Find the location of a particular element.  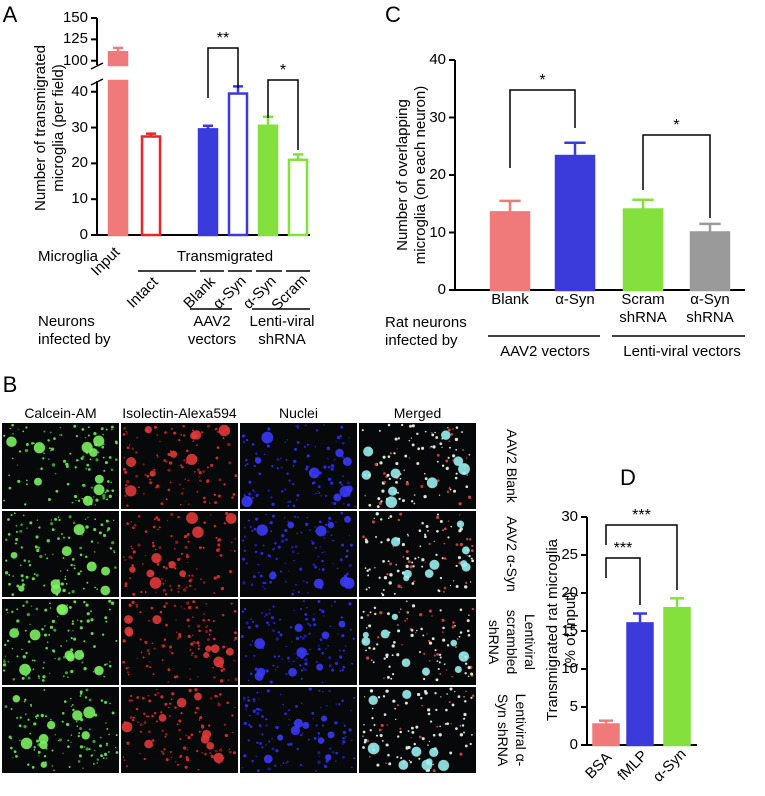

group-label: Lenti-viral shRNA is located at coordinates (282, 330).